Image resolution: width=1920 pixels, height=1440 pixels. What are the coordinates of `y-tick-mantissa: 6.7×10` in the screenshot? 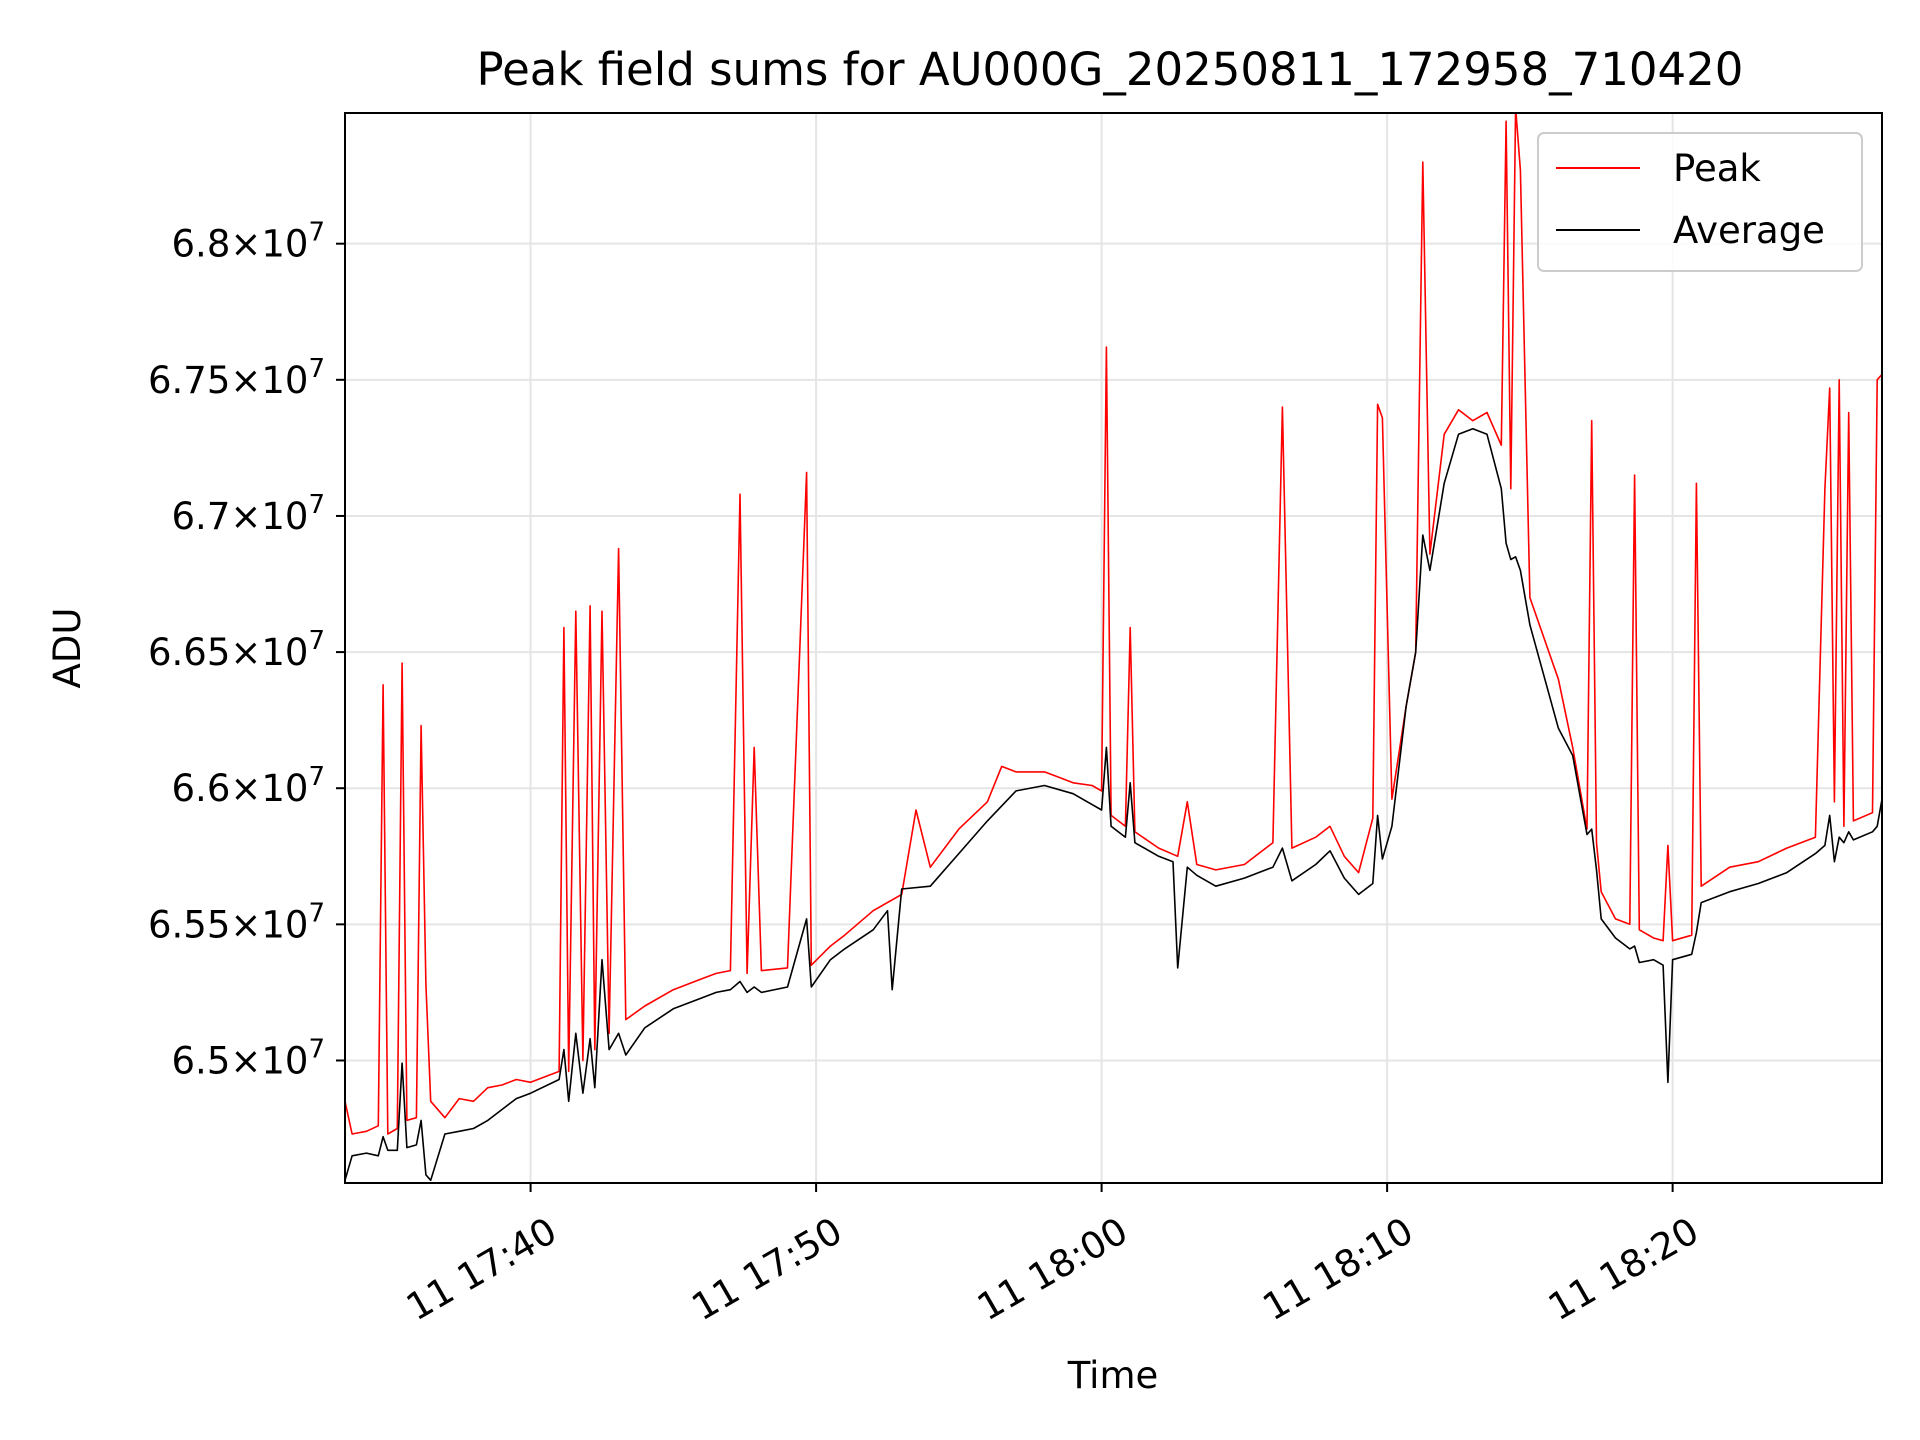 It's located at (240, 516).